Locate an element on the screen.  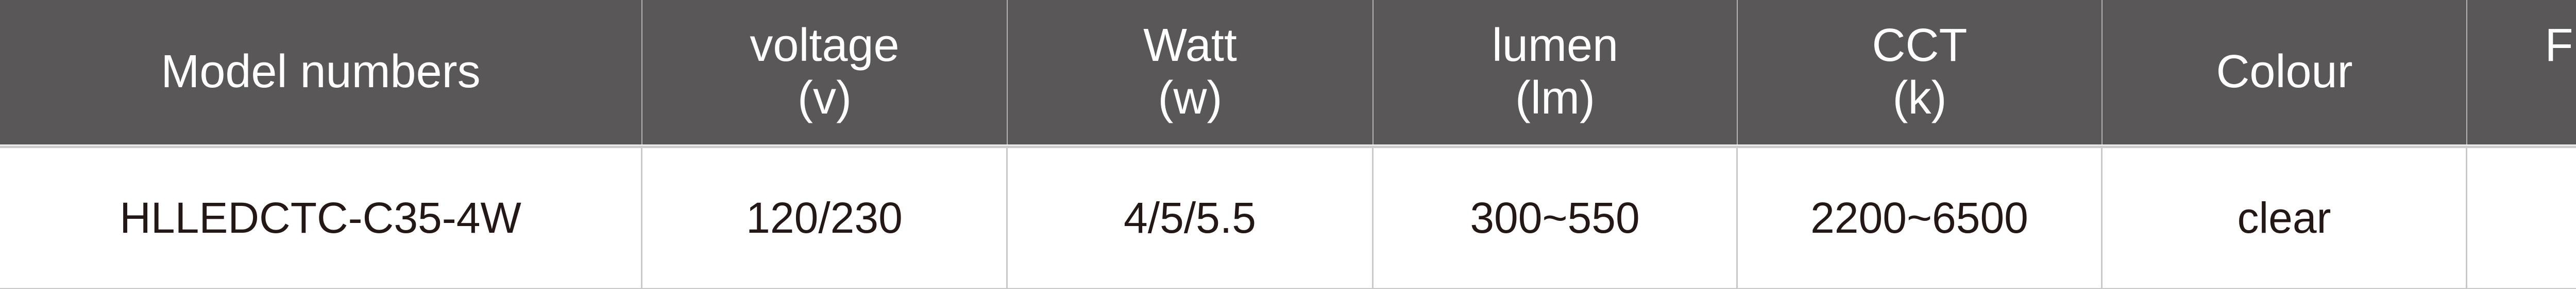
header-separator-line is located at coordinates (1288, 147).